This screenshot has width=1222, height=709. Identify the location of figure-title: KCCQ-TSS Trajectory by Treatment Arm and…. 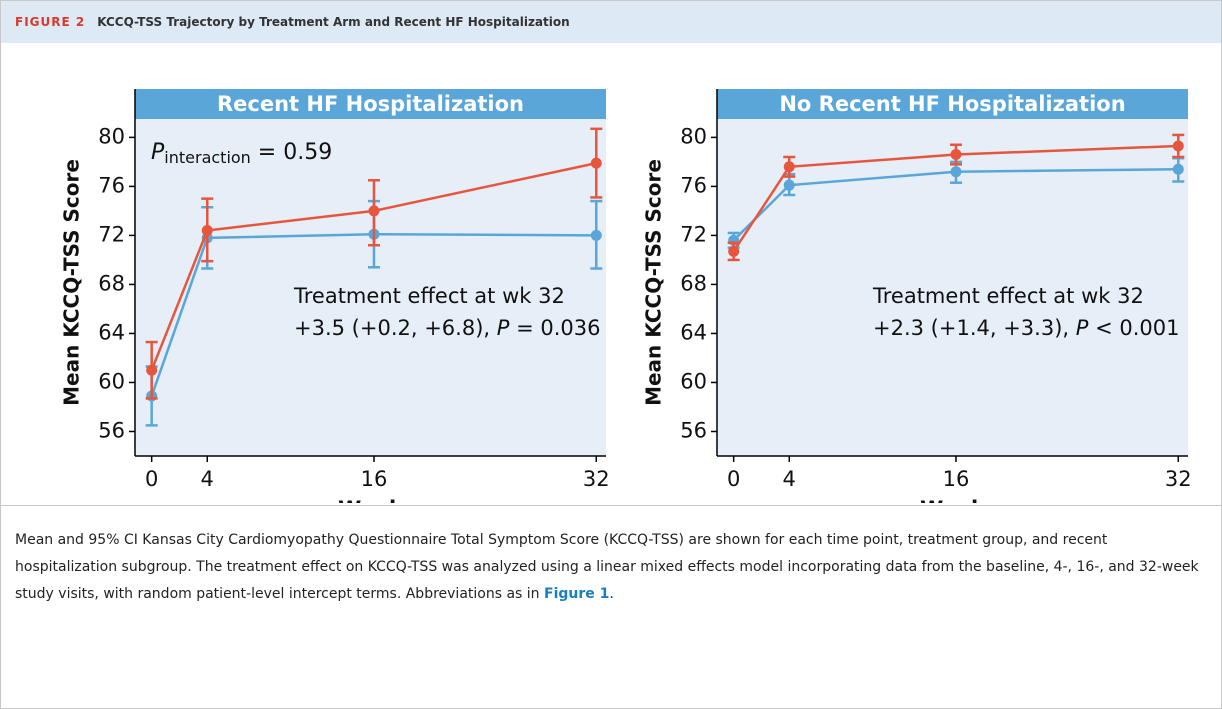
(333, 22).